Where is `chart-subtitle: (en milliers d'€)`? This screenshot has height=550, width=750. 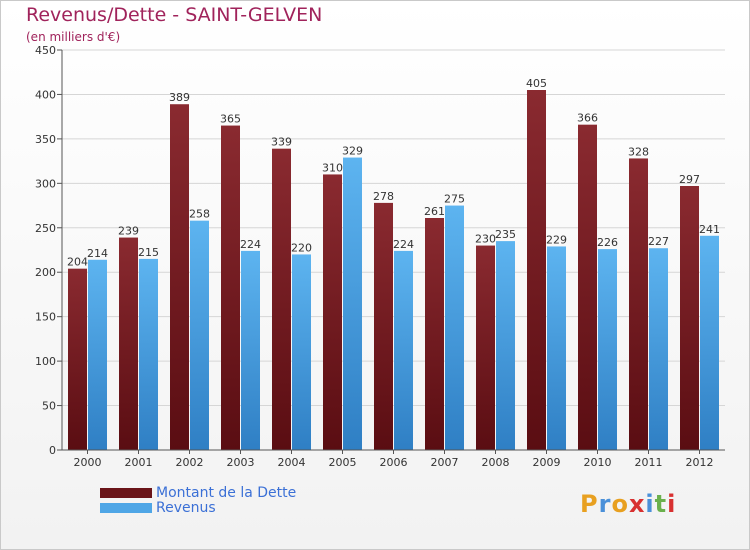
chart-subtitle: (en milliers d'€) is located at coordinates (73, 37).